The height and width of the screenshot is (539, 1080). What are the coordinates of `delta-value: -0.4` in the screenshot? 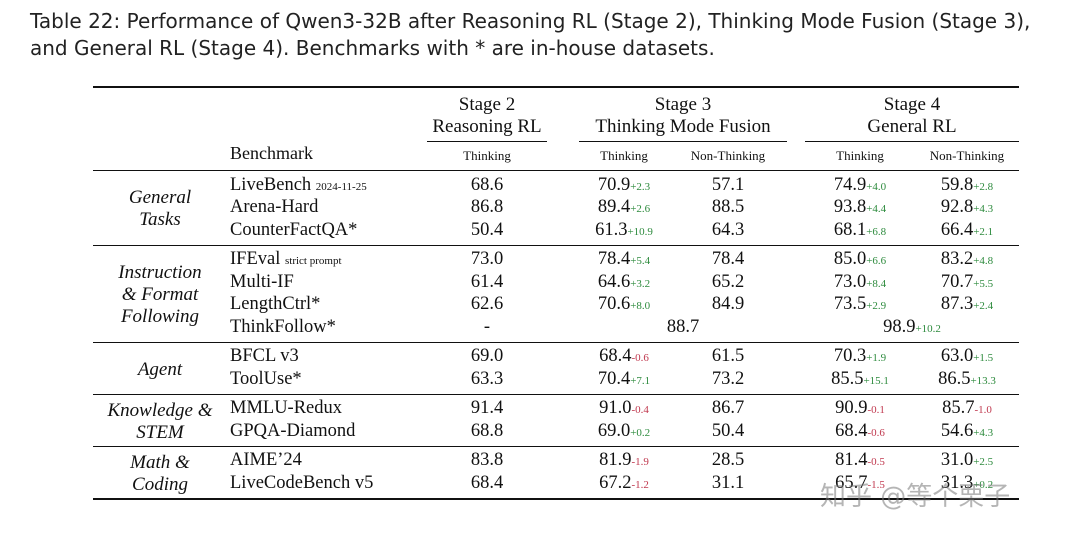 It's located at (640, 410).